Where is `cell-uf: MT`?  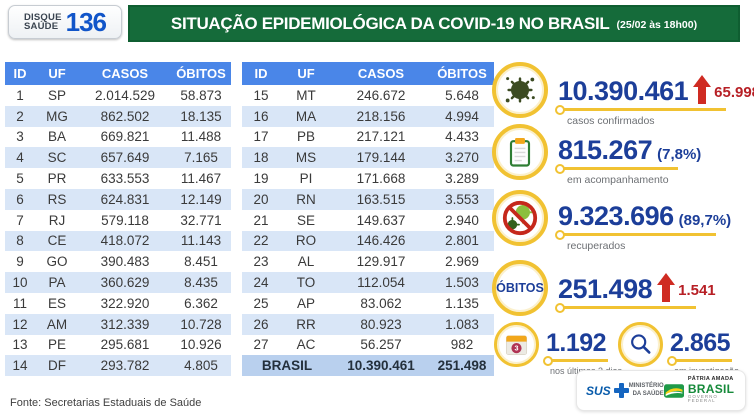
cell-uf: MT is located at coordinates (306, 95).